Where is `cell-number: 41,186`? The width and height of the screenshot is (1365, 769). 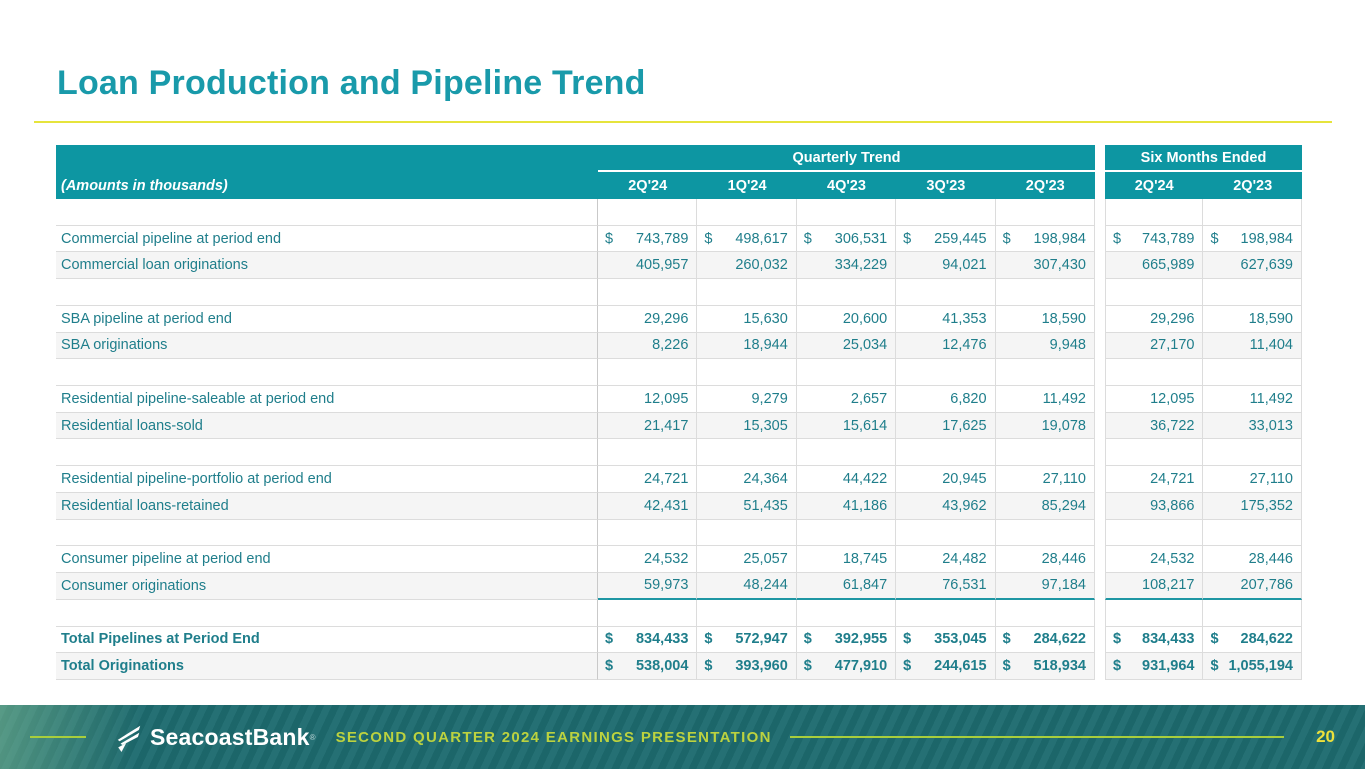
cell-number: 41,186 is located at coordinates (865, 505).